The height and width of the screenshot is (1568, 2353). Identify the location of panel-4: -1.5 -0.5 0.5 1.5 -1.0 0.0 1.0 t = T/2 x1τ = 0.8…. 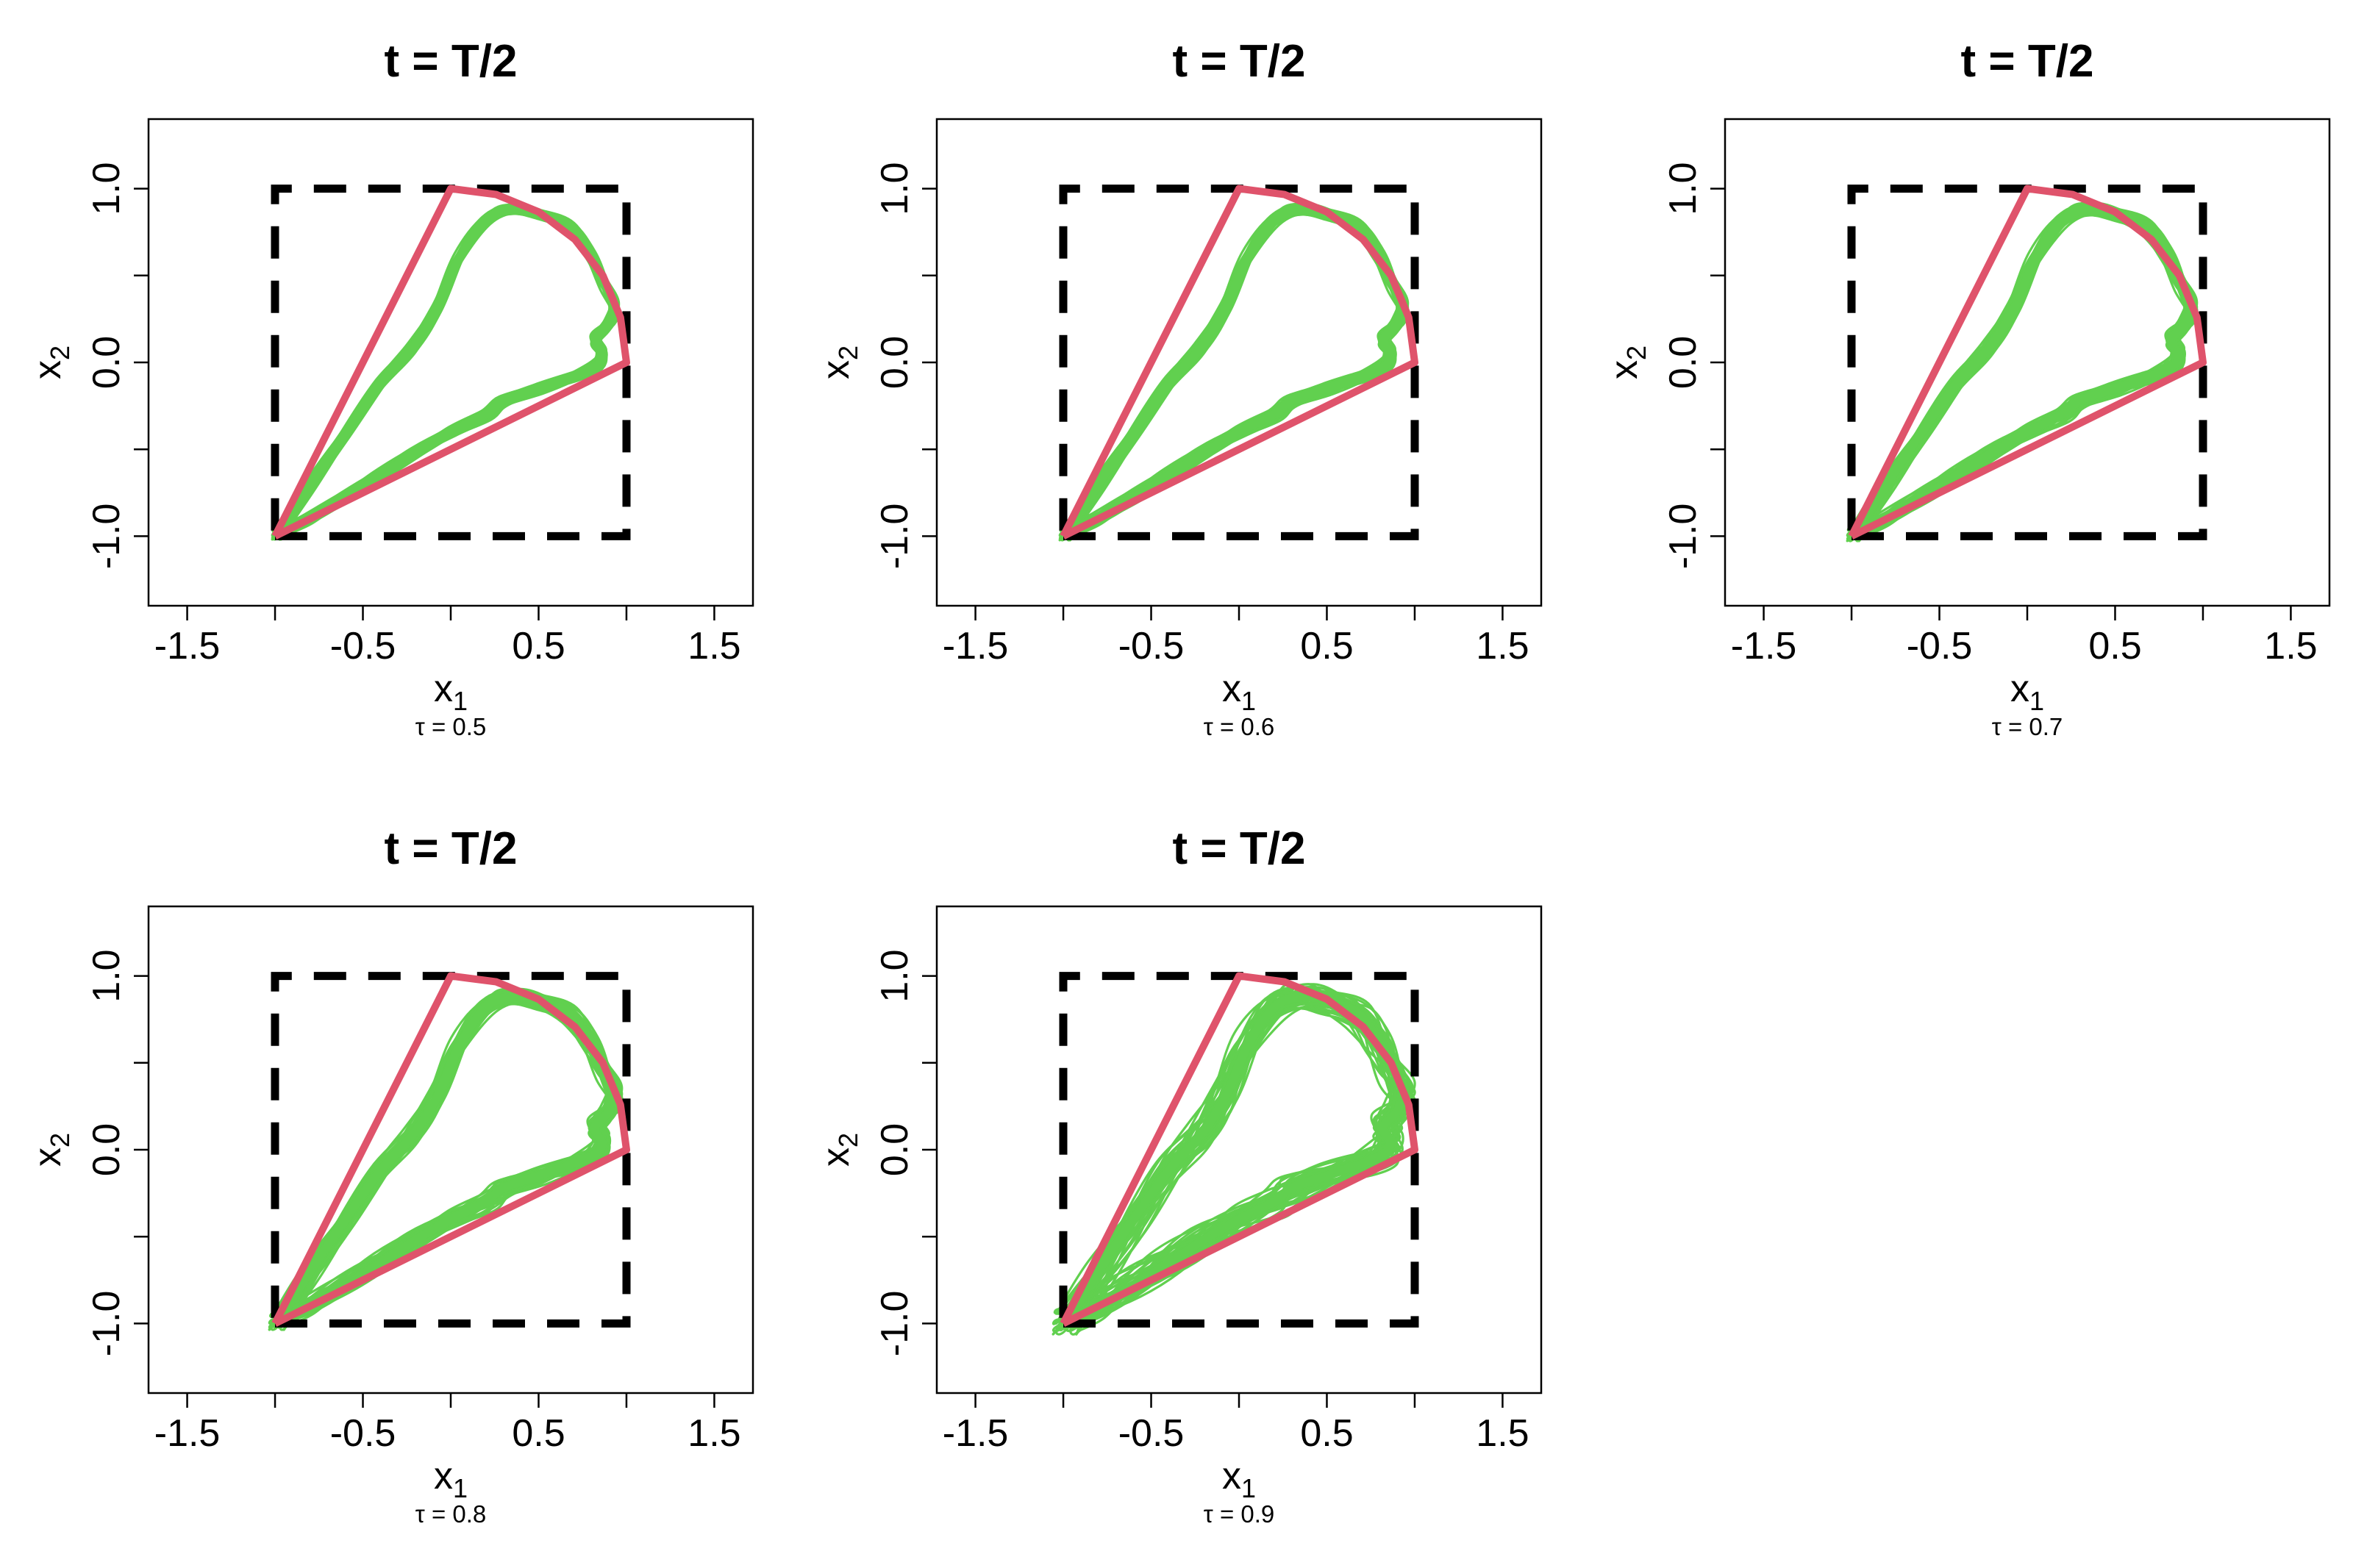
(390, 1175).